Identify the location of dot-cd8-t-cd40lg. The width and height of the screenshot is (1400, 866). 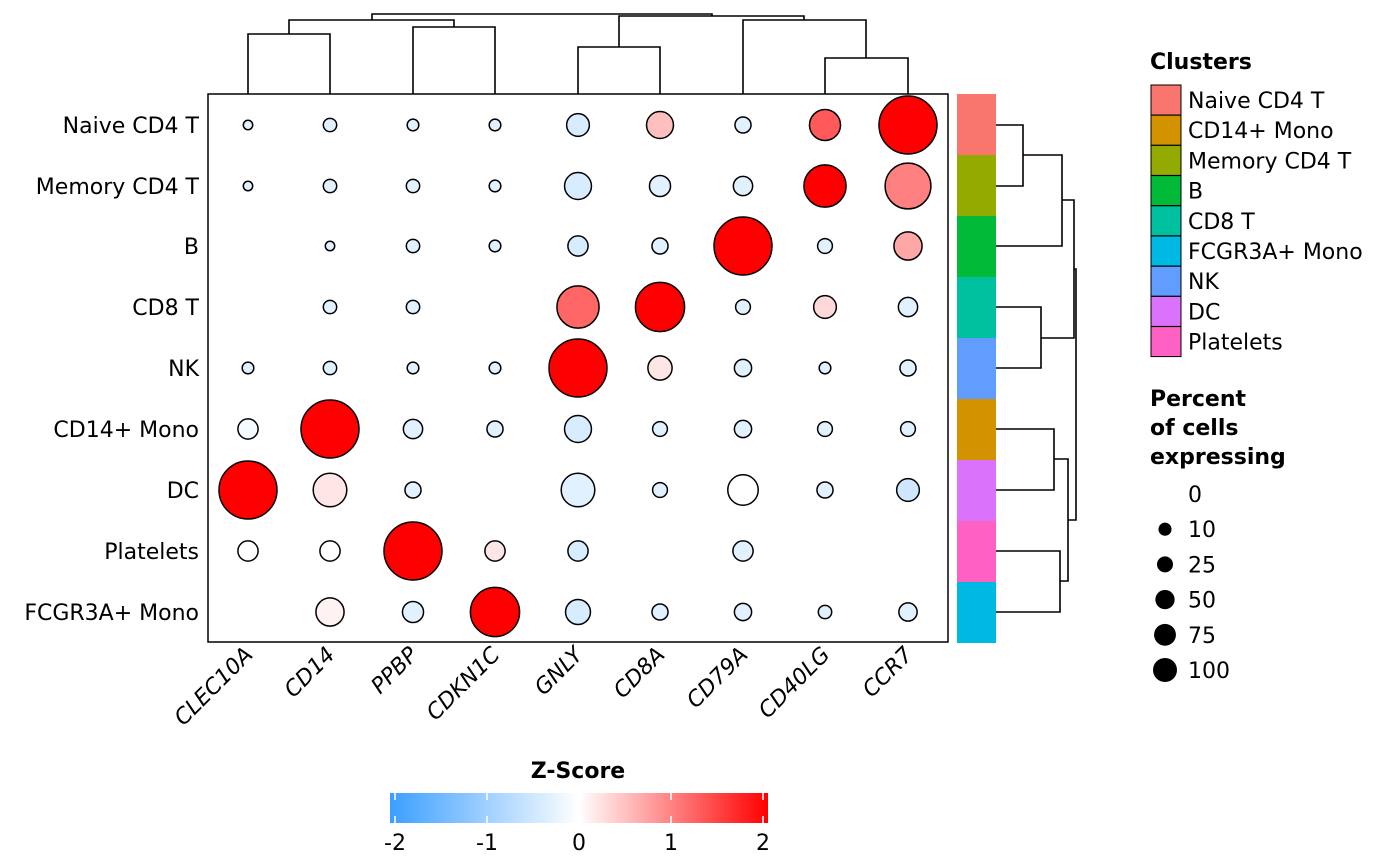
(825, 307).